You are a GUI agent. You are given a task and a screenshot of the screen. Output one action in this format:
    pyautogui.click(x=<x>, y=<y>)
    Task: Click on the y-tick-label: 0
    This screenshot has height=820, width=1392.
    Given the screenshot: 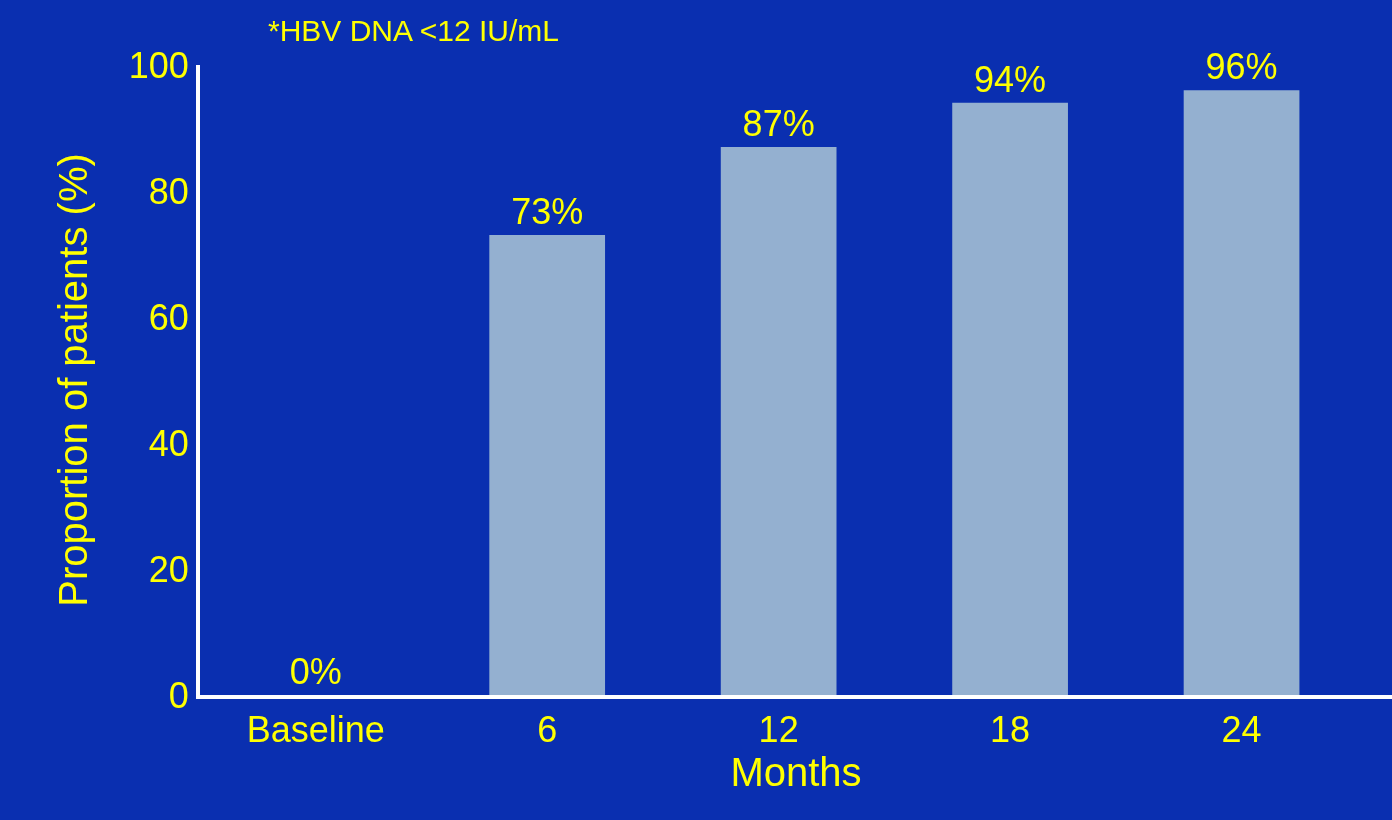 What is the action you would take?
    pyautogui.click(x=178, y=695)
    